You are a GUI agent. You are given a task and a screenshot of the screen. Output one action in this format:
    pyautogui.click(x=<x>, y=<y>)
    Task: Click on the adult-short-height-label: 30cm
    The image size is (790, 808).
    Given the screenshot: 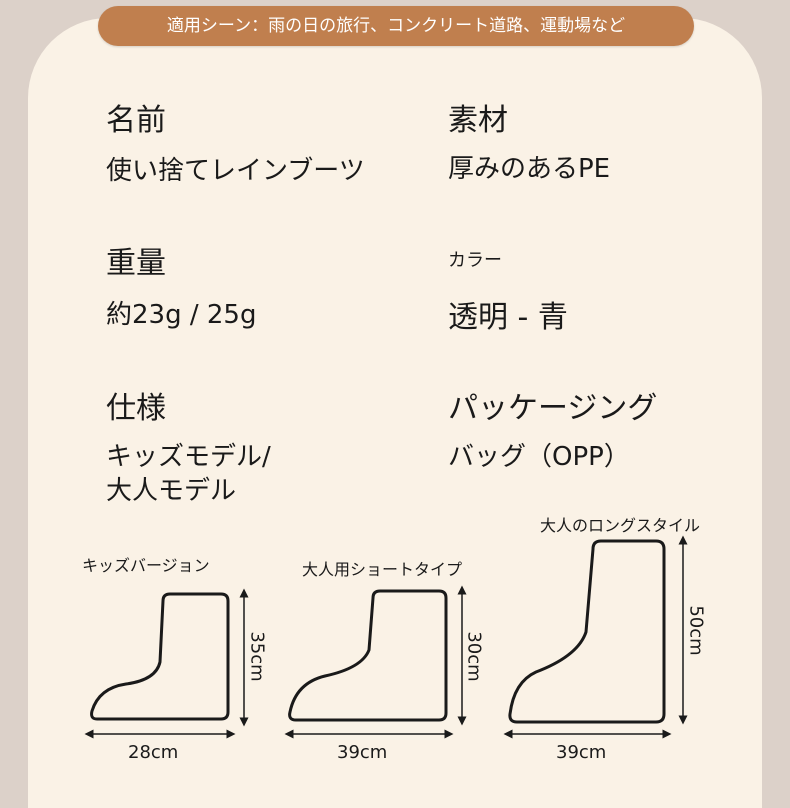 What is the action you would take?
    pyautogui.click(x=474, y=656)
    